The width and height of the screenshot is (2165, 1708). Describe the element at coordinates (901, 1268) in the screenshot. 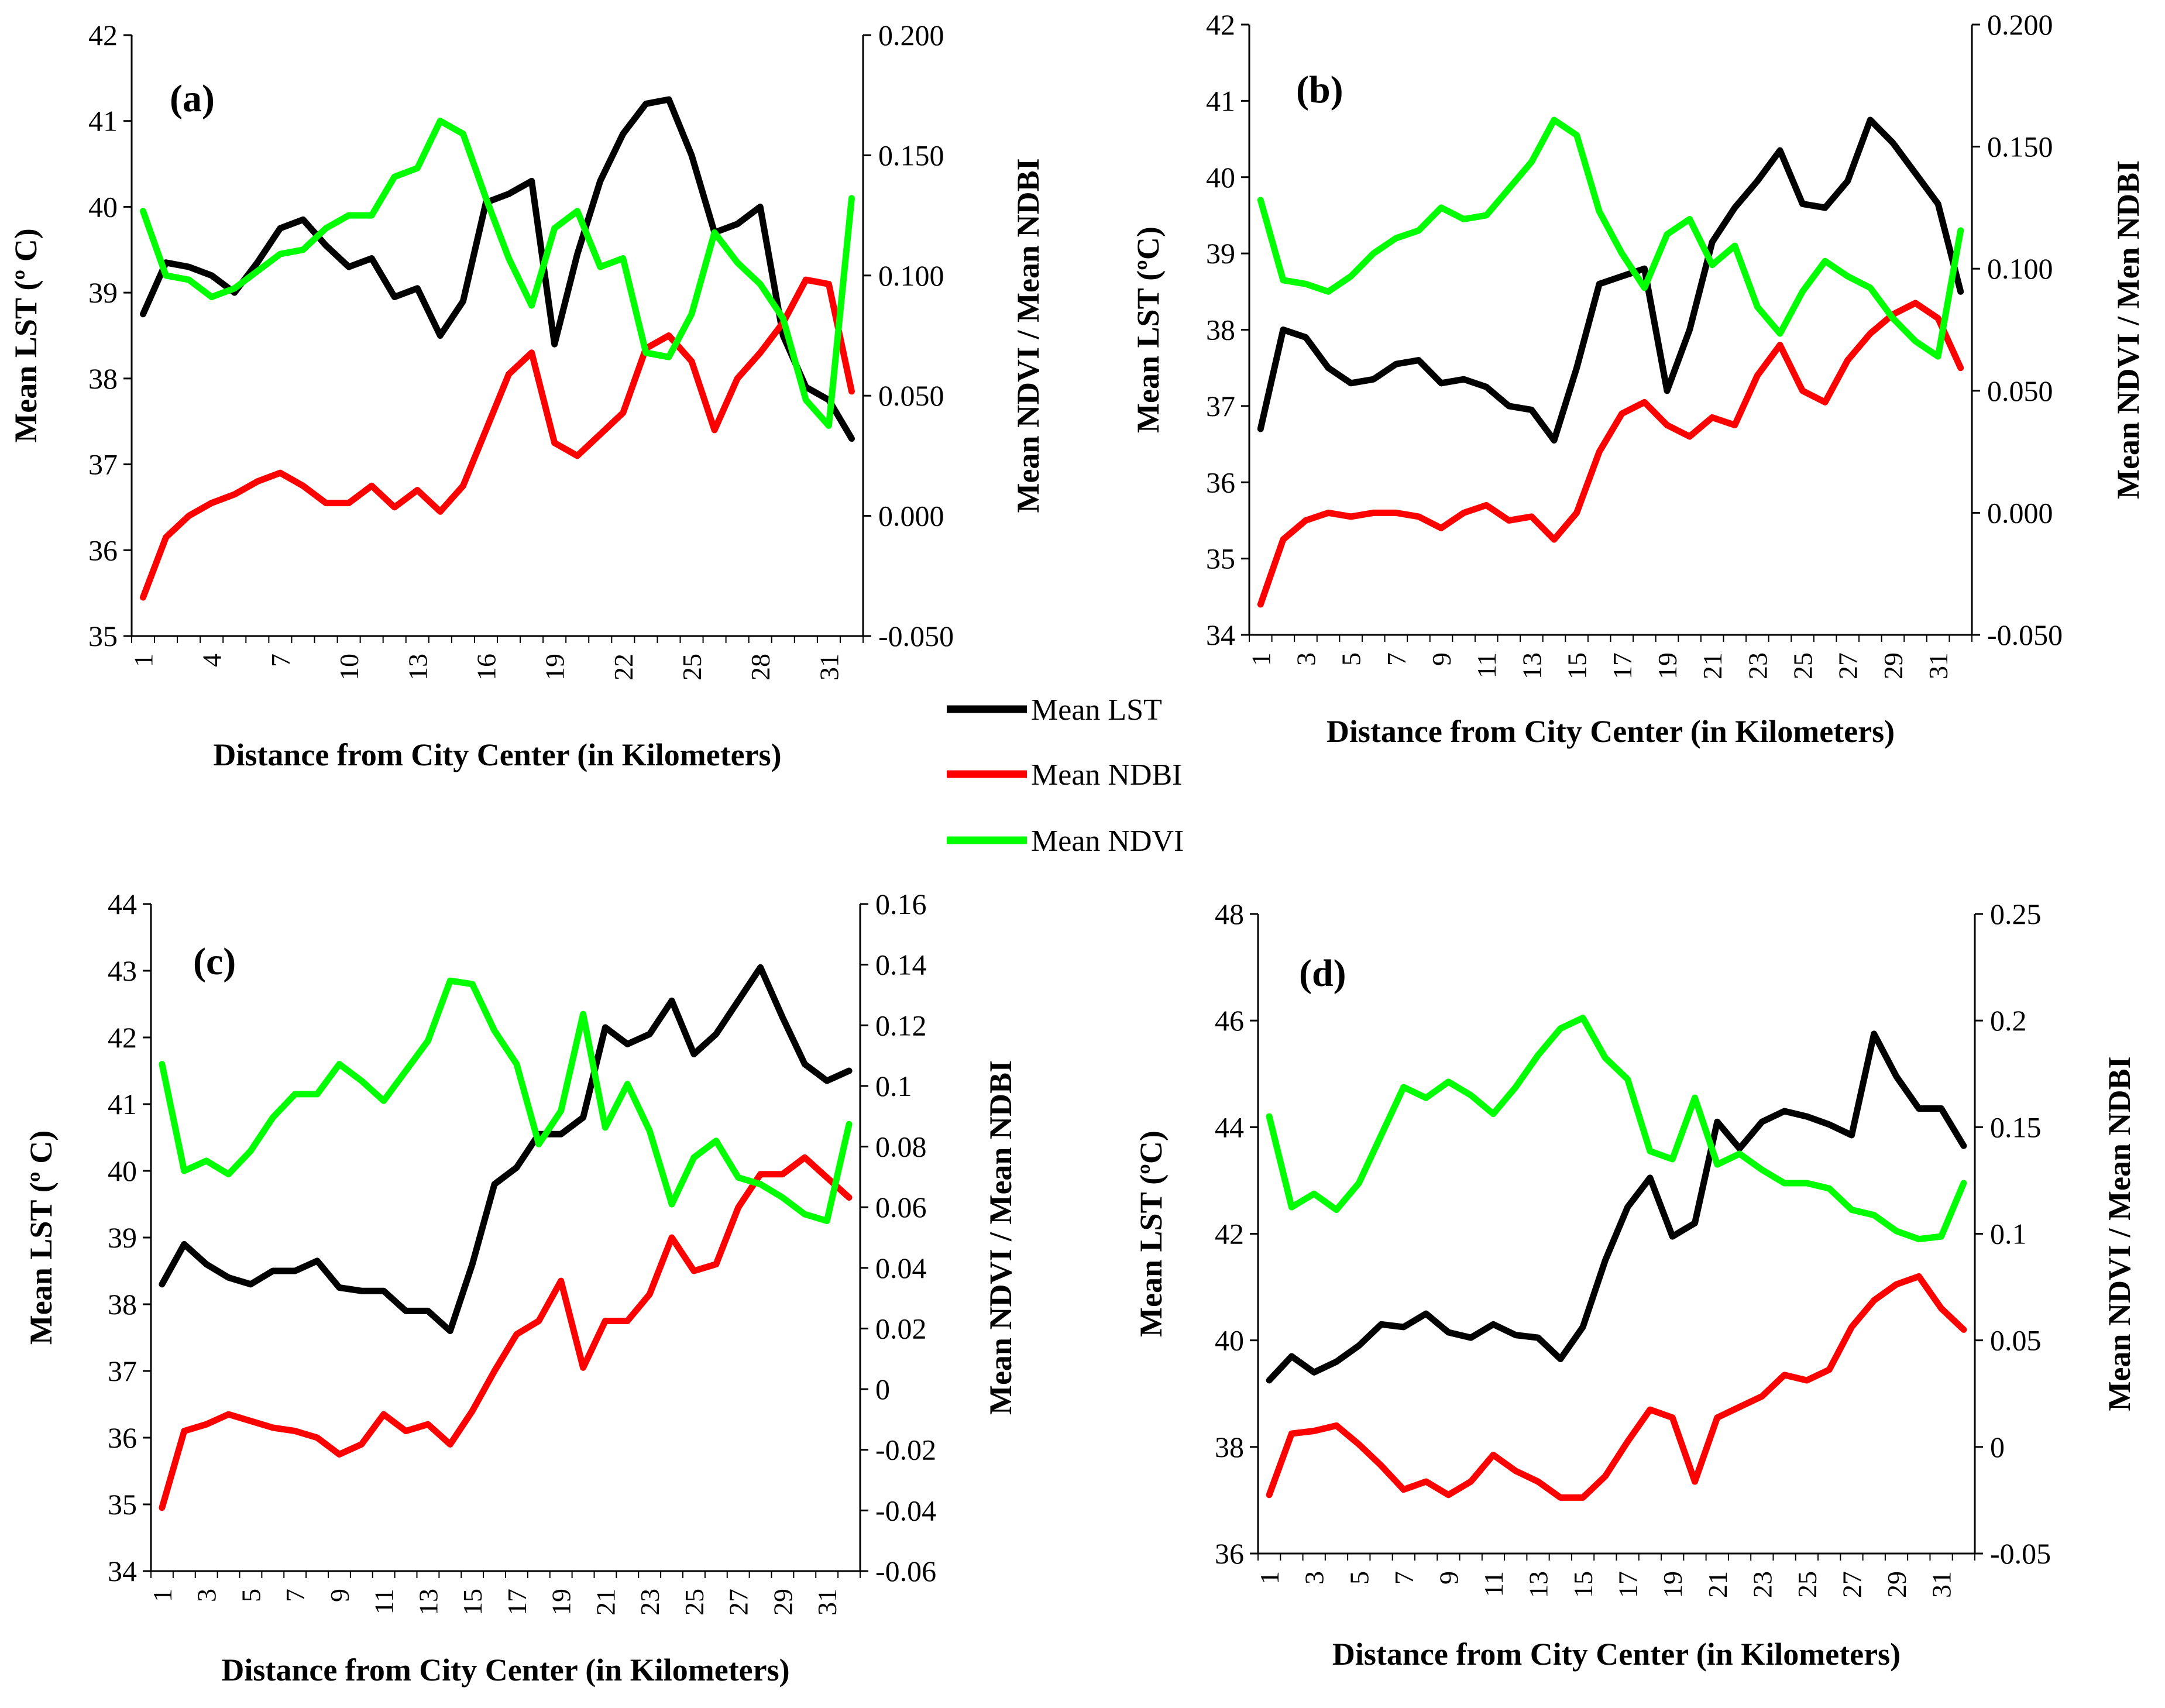

I see `tick-label-right: 0.04` at that location.